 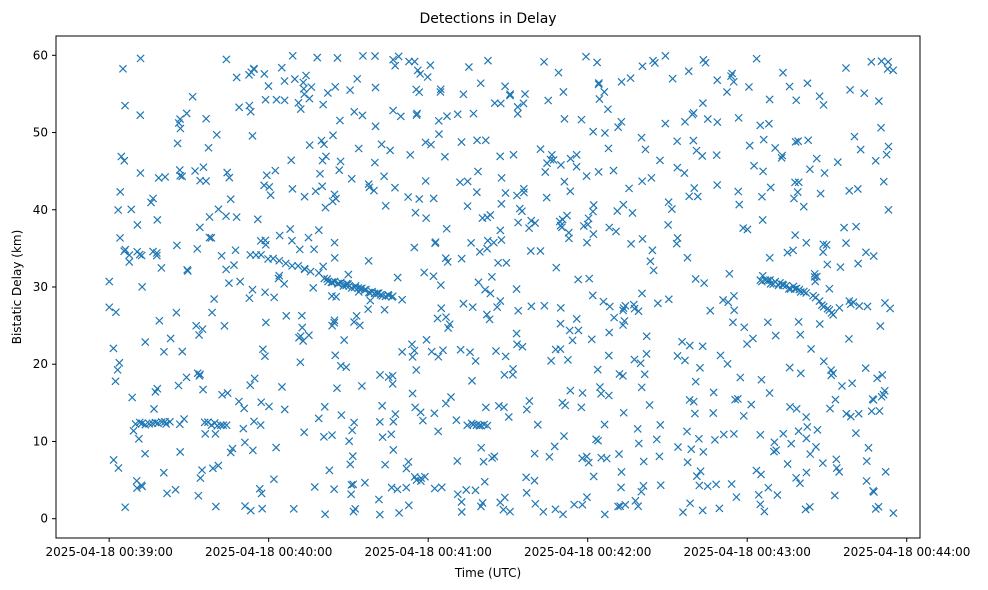 What do you see at coordinates (427, 552) in the screenshot?
I see `x-tick-label: 2025-04-18 00:41:00` at bounding box center [427, 552].